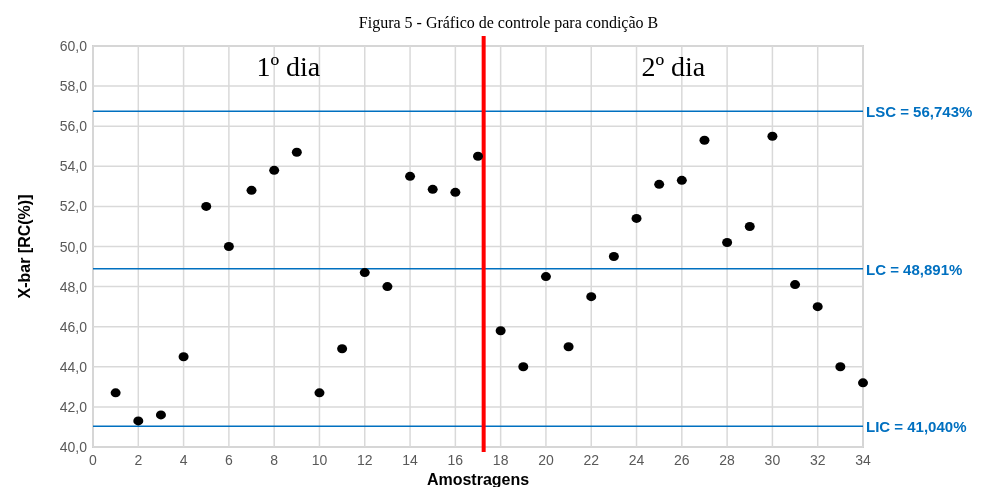 Image resolution: width=1001 pixels, height=495 pixels. I want to click on chart-title: Figura 5 - Gráfico de controle para condição B, so click(508, 23).